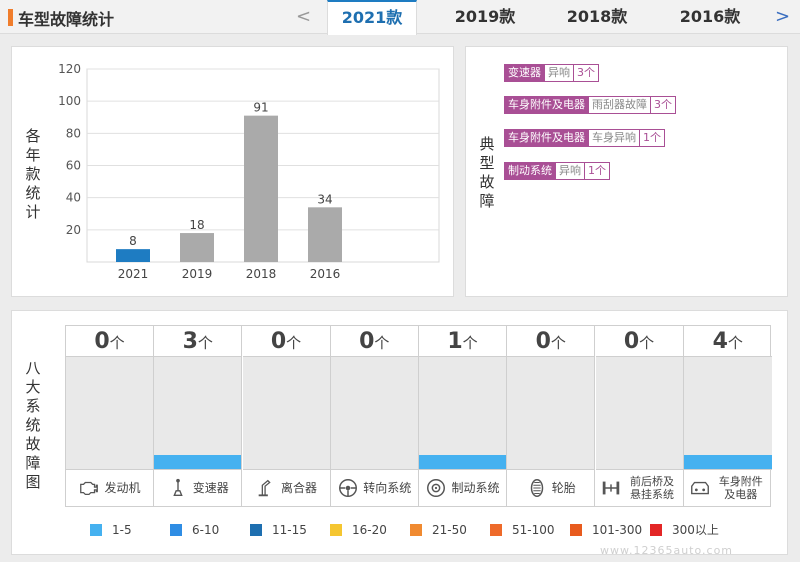 This screenshot has width=800, height=562. Describe the element at coordinates (260, 108) in the screenshot. I see `bar-value-label: 91` at that location.